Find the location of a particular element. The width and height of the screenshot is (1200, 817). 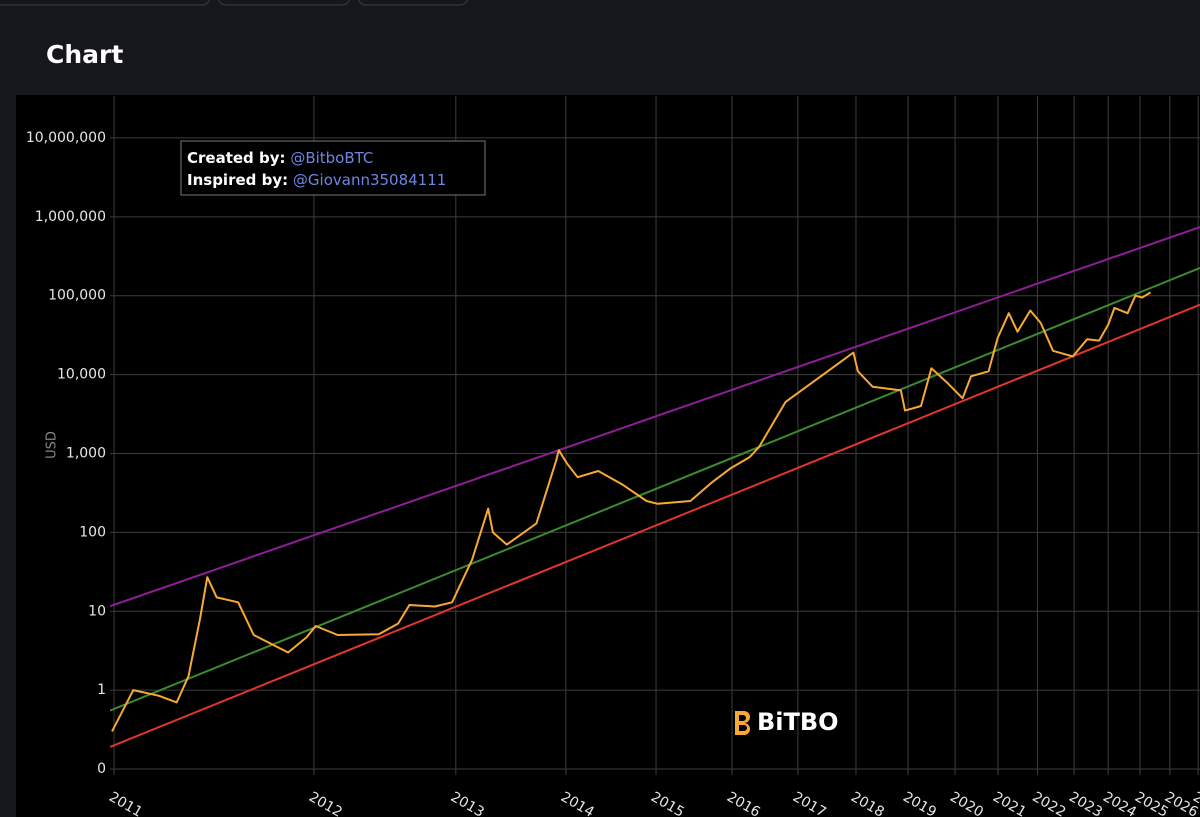

watermark: BiTBO is located at coordinates (798, 722).